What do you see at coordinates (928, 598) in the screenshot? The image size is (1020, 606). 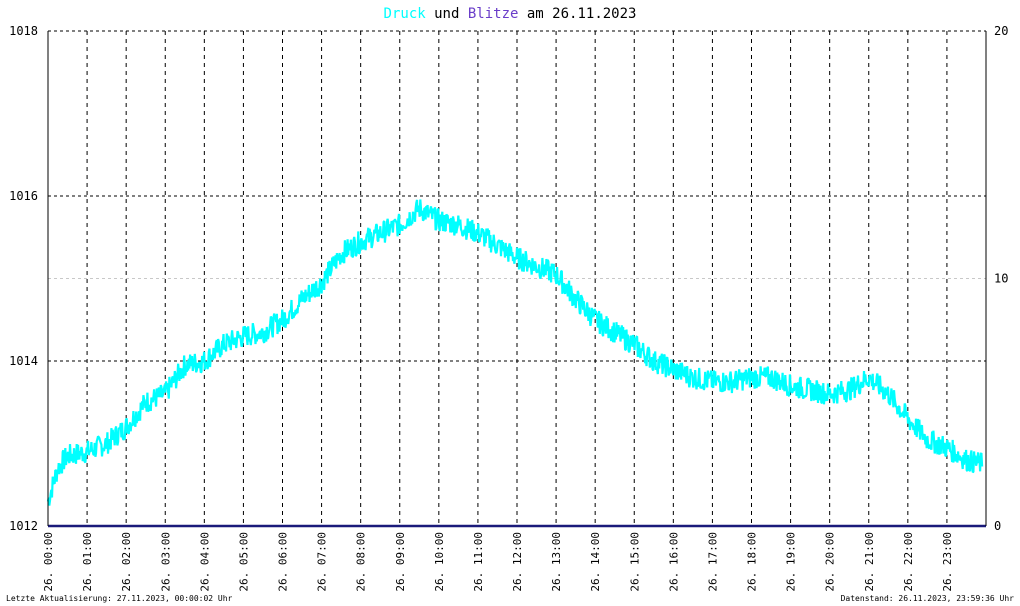 I see `footer-data-status: Datenstand: 26.11.2023, 23:59:36 Uhr` at bounding box center [928, 598].